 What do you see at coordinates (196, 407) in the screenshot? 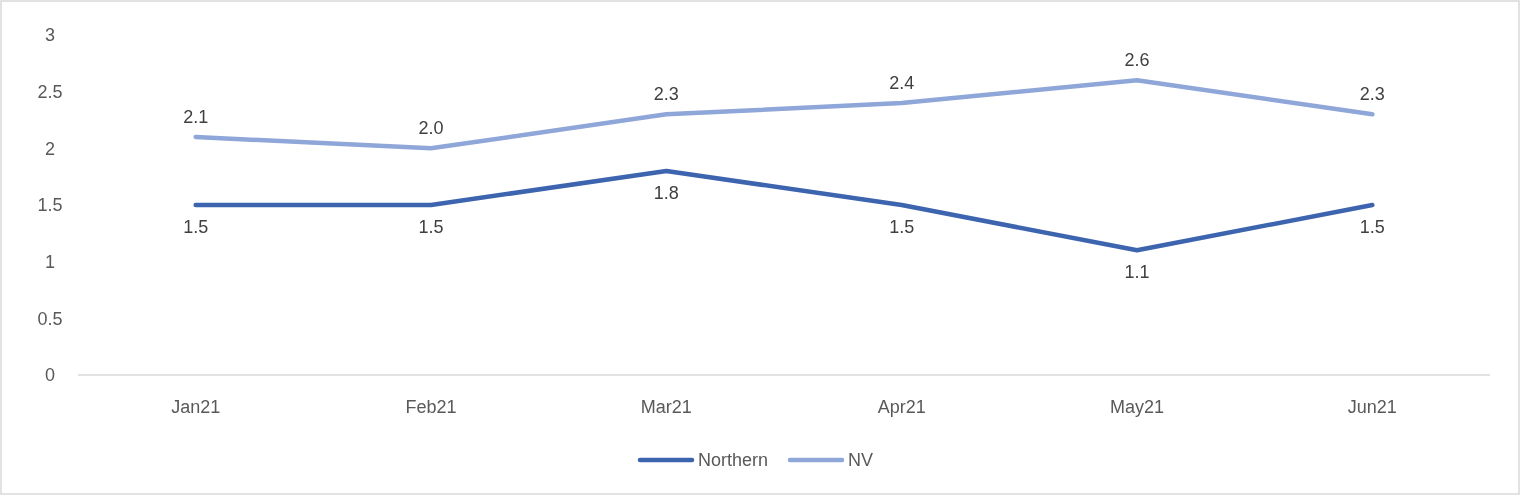
I see `x-tick-label: Jan21` at bounding box center [196, 407].